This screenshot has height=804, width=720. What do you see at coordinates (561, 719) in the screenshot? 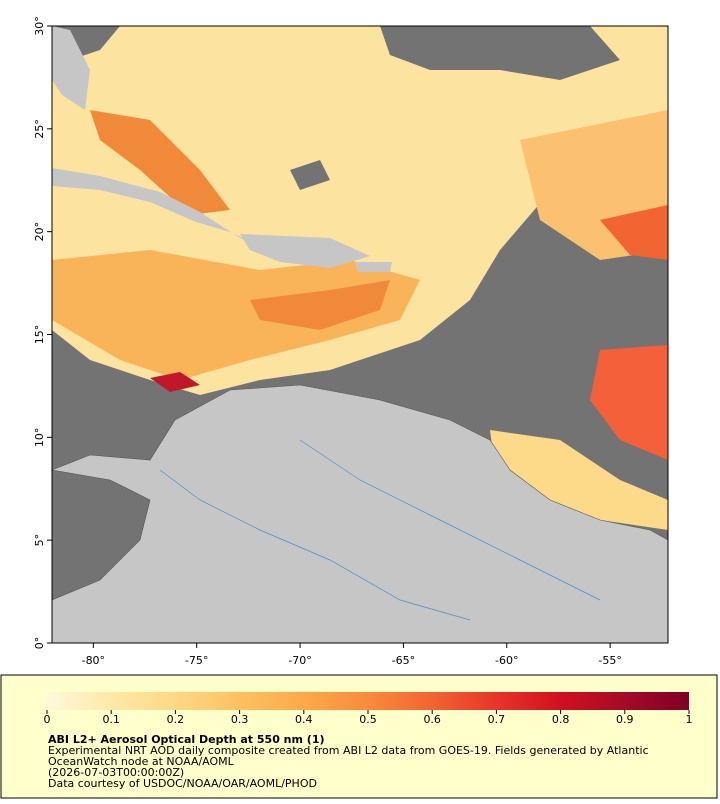
I see `colorbar-tick-label: 0.8` at bounding box center [561, 719].